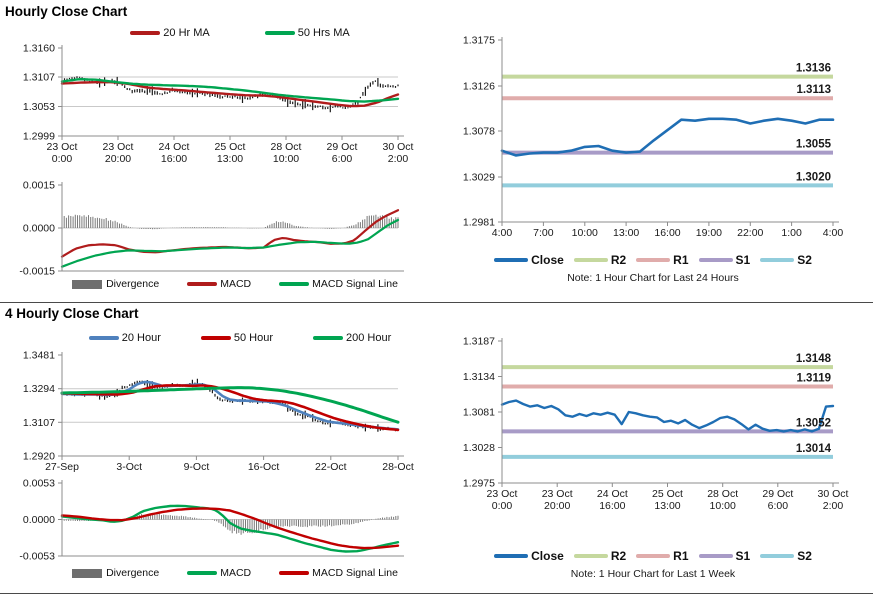 The height and width of the screenshot is (601, 873). Describe the element at coordinates (479, 342) in the screenshot. I see `svg-text: 1.3187` at that location.